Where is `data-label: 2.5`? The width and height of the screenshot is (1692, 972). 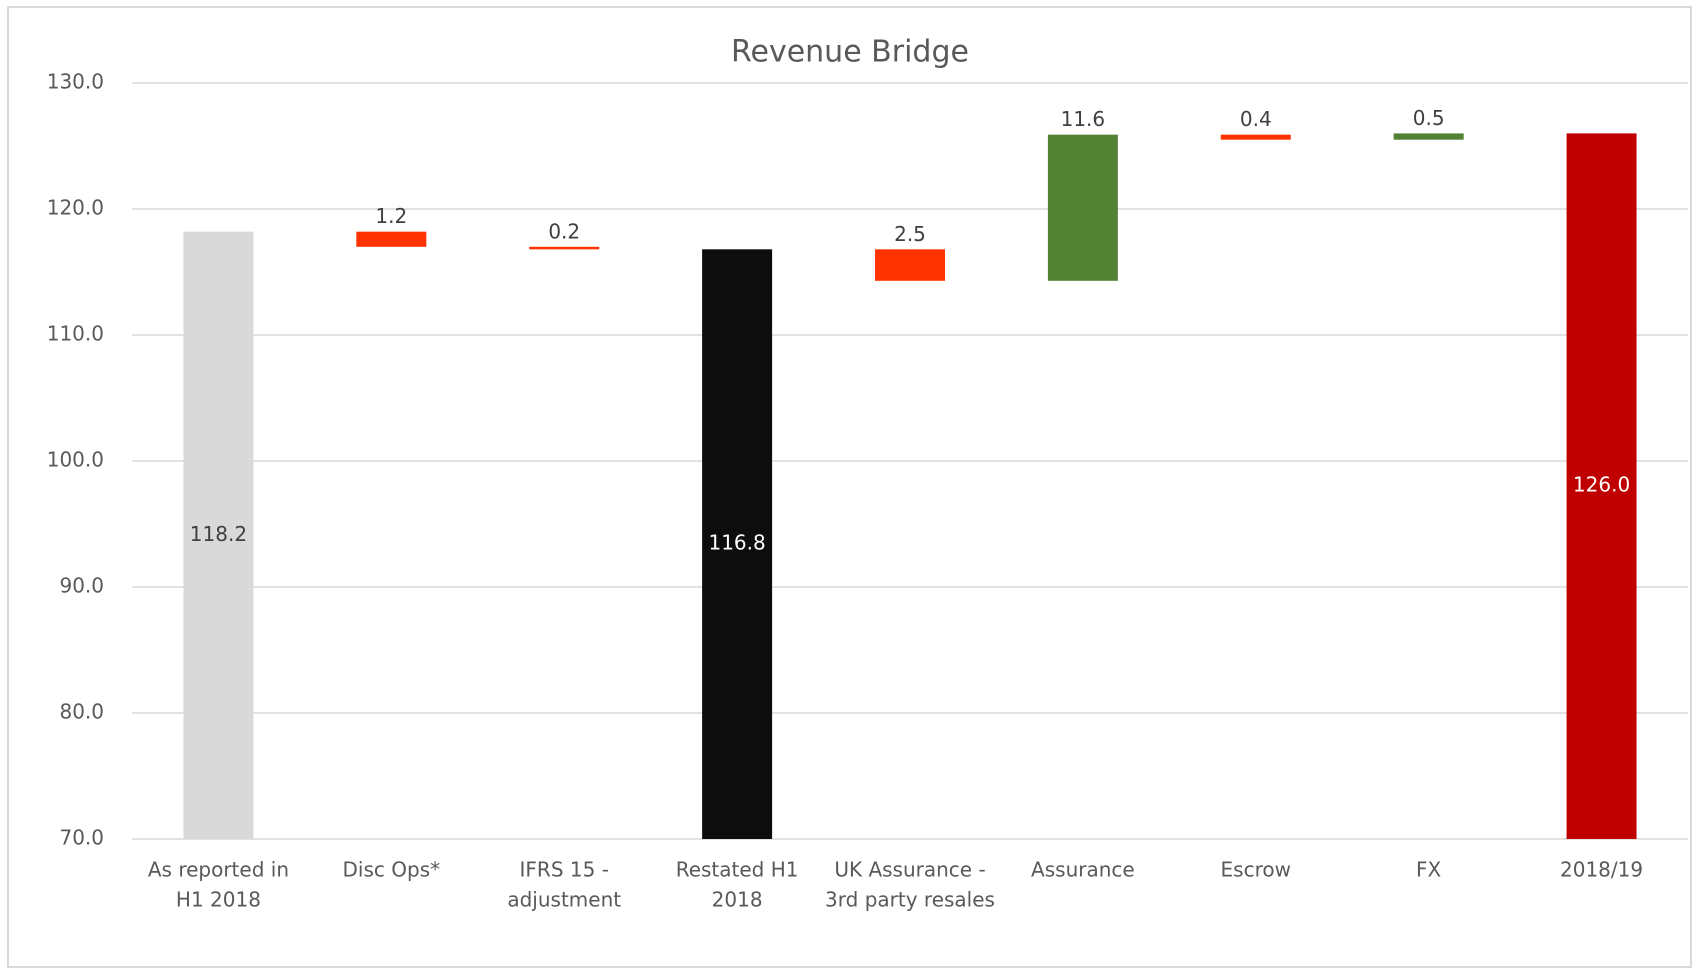 data-label: 2.5 is located at coordinates (910, 234).